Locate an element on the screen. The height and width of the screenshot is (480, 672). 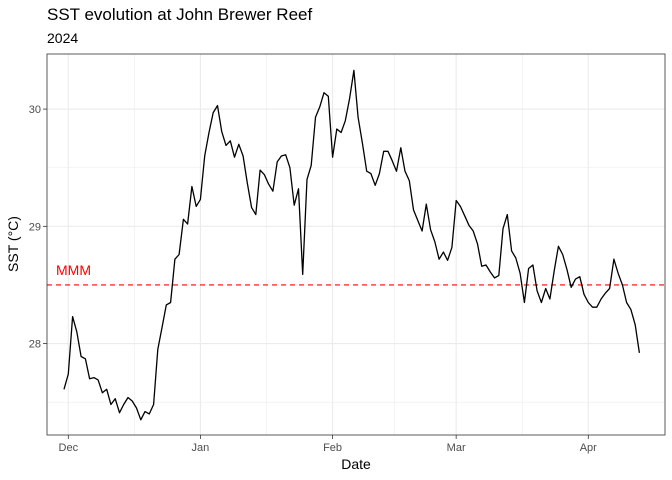
x-tick-label: Jan is located at coordinates (201, 448).